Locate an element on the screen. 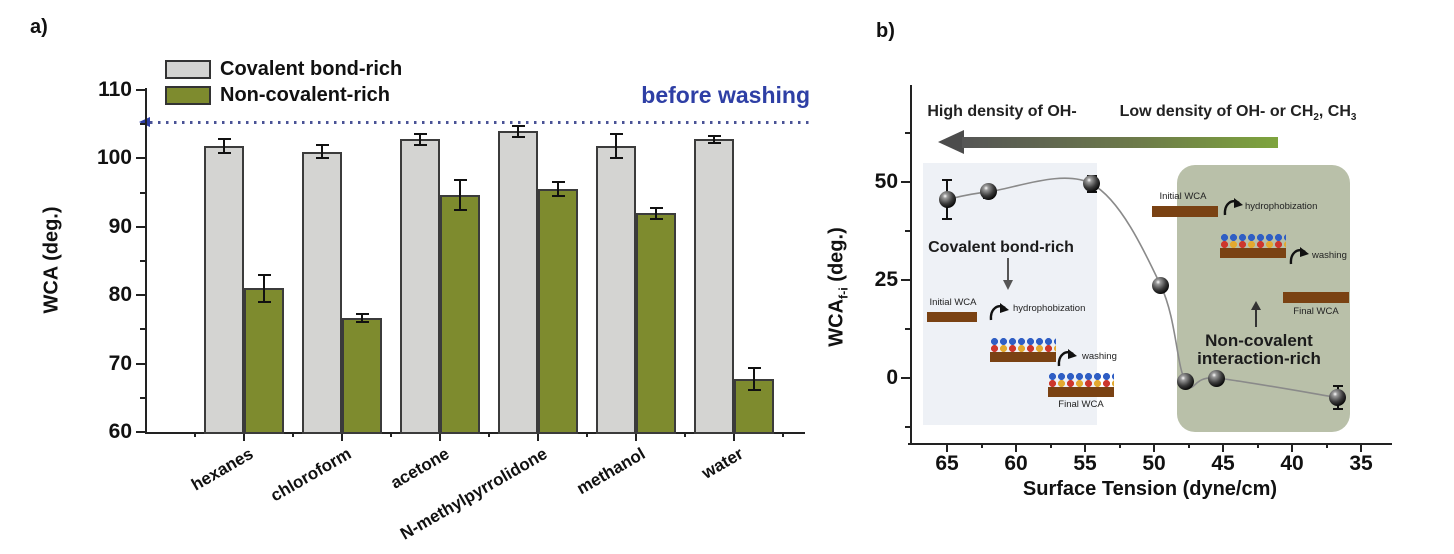 Image resolution: width=1454 pixels, height=554 pixels. reference-arrowhead-icon is located at coordinates (144, 122).